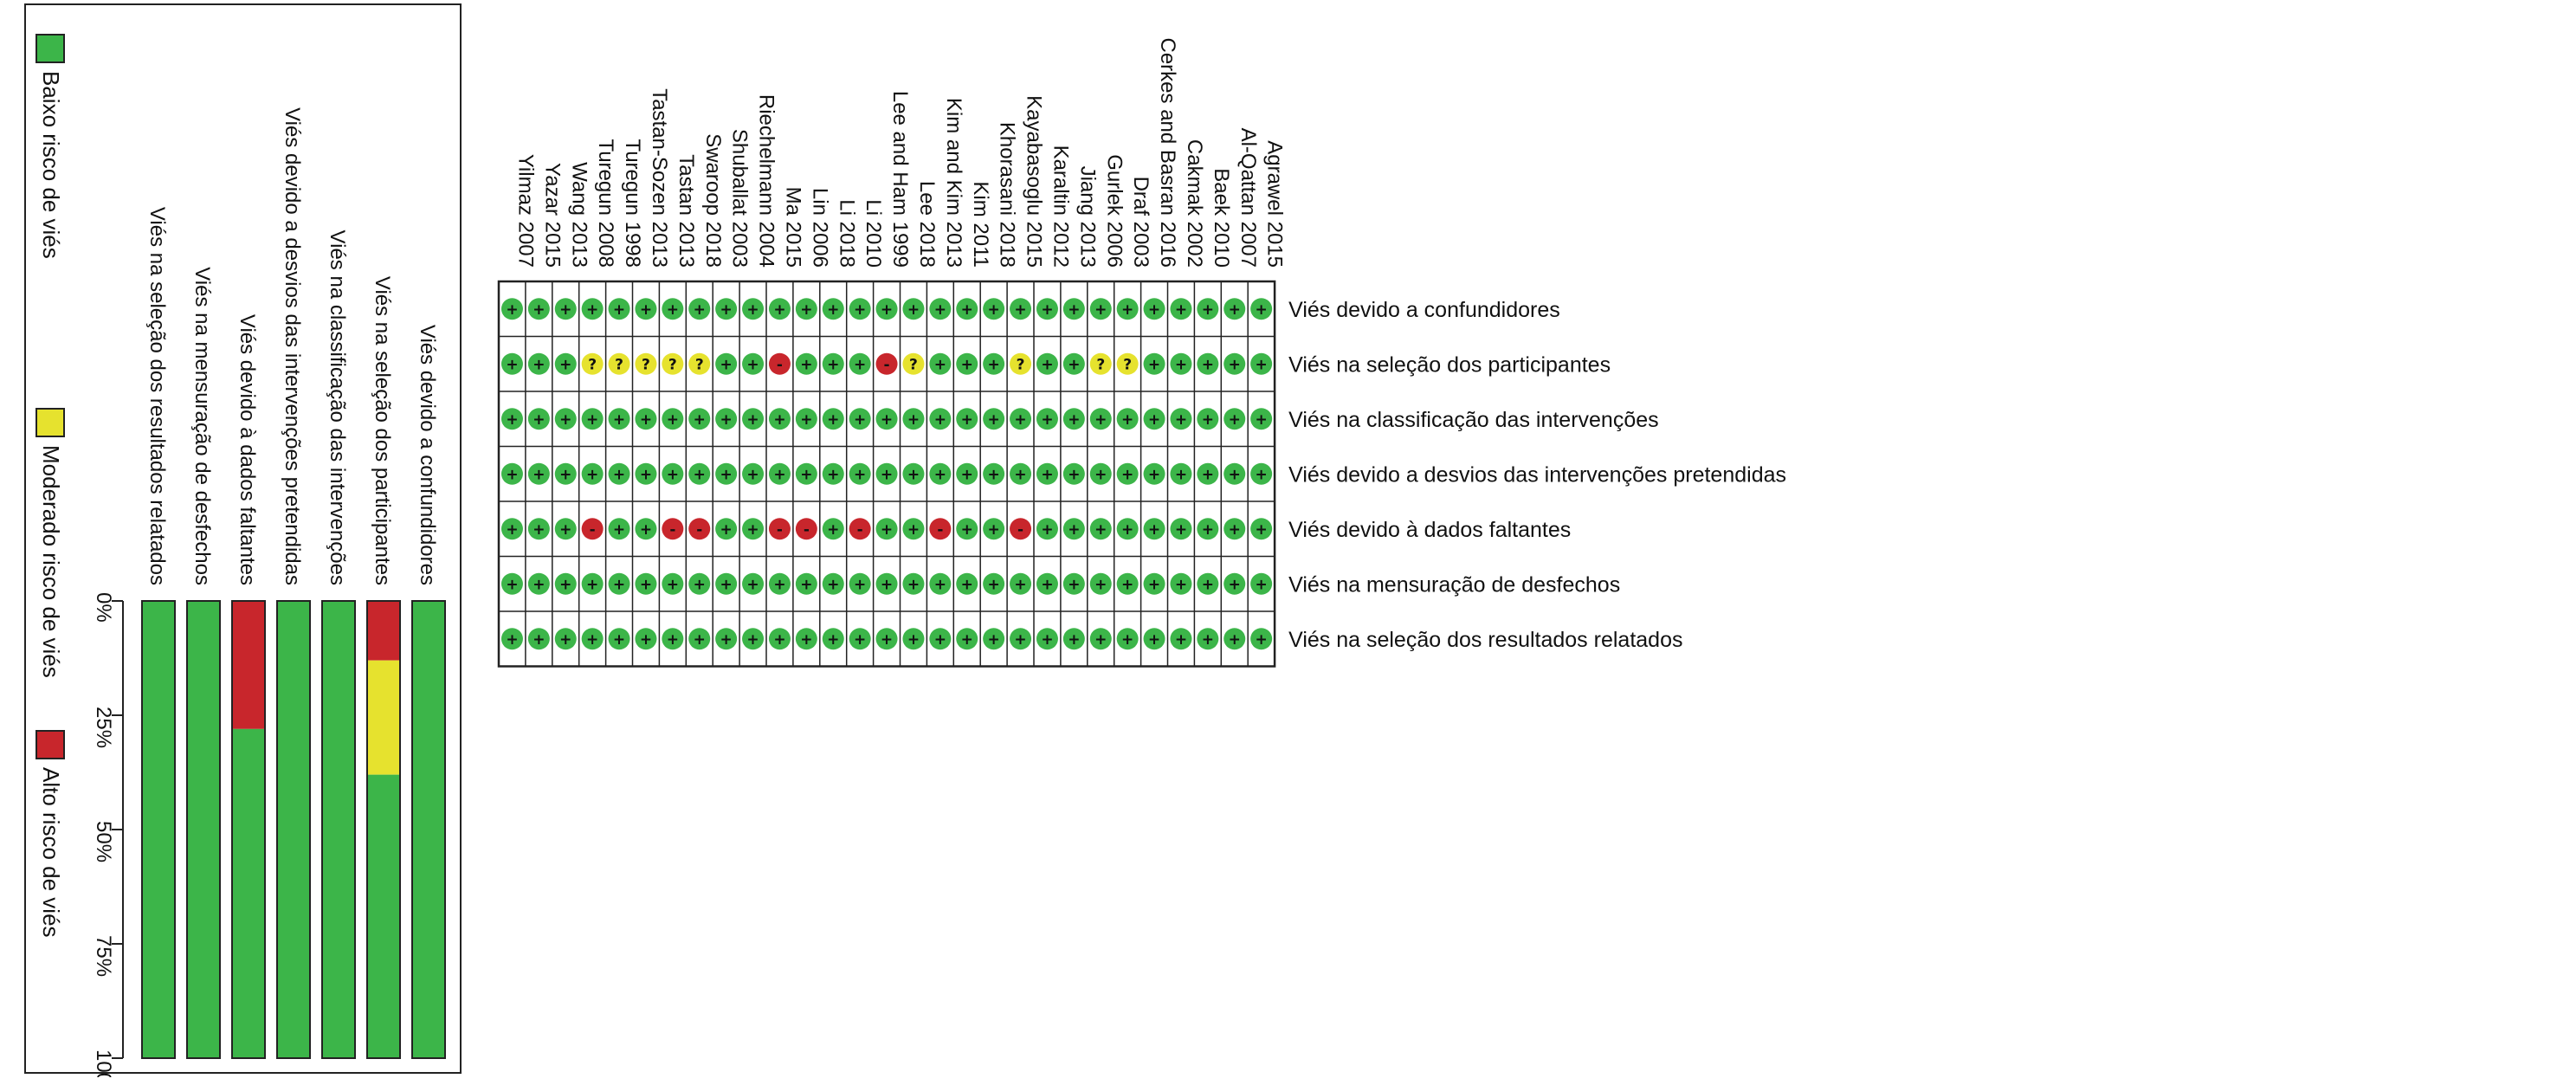  What do you see at coordinates (632, 203) in the screenshot?
I see `study-label: Turegun 1998` at bounding box center [632, 203].